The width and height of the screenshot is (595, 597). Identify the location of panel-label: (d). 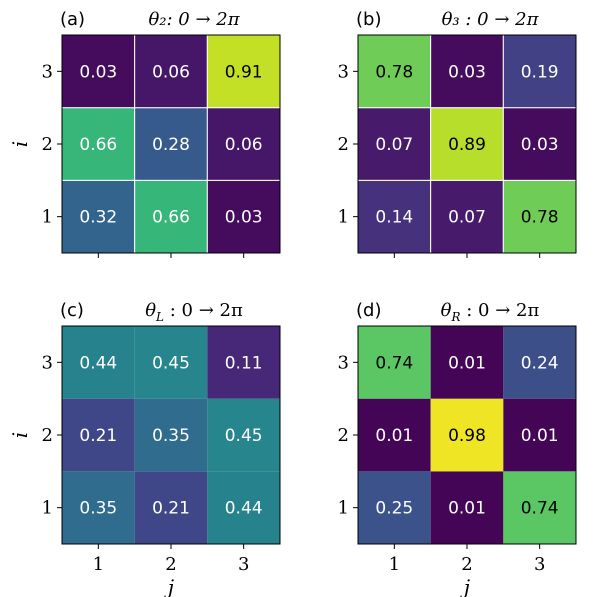
(368, 310).